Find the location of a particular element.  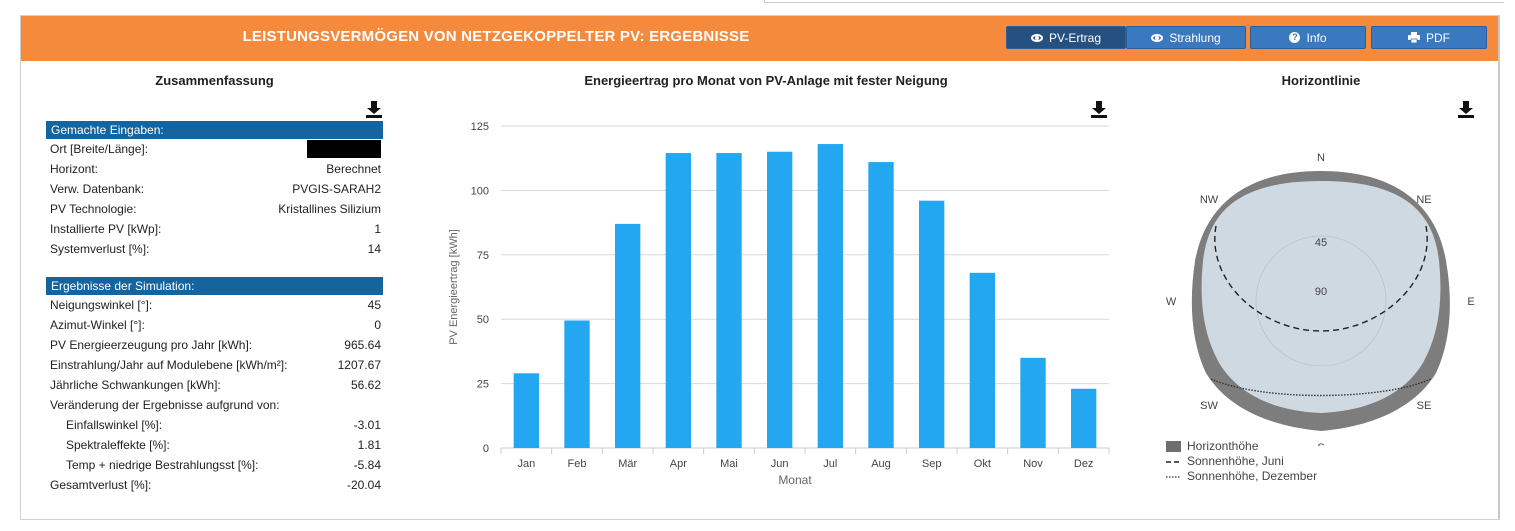

row-label: Horizont: is located at coordinates (74, 169).